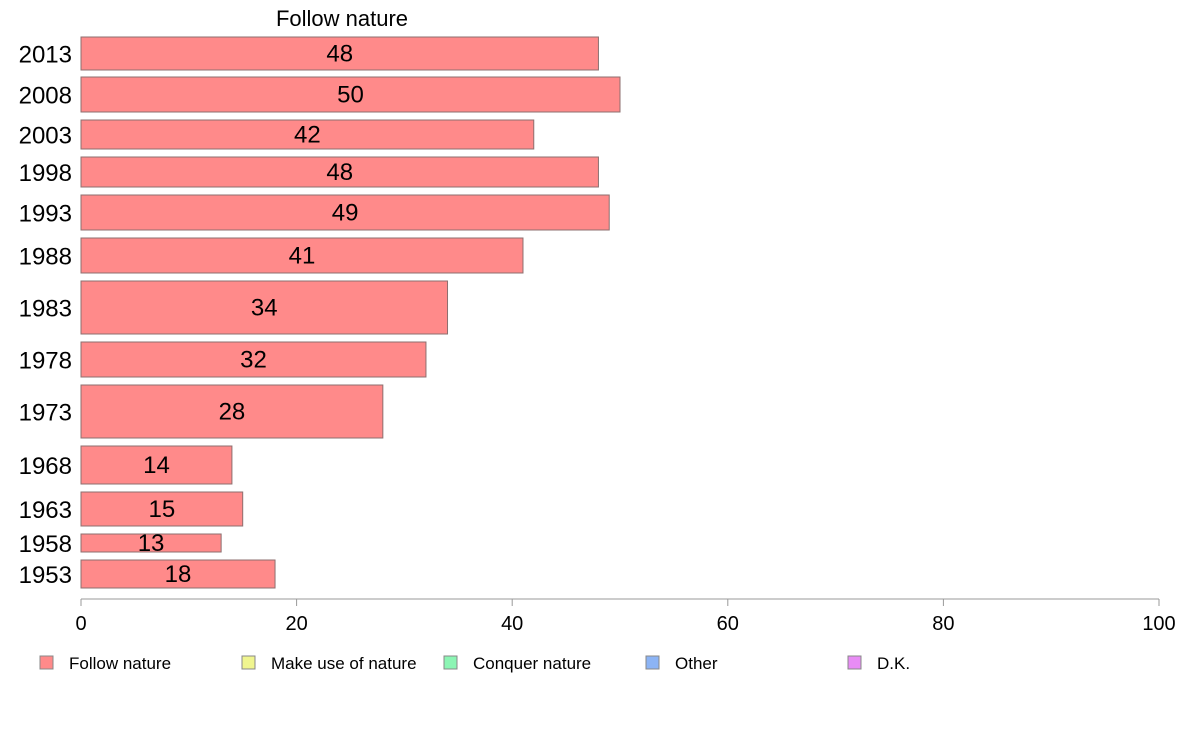 Image resolution: width=1188 pixels, height=741 pixels. What do you see at coordinates (943, 624) in the screenshot?
I see `x-tick-label: 80` at bounding box center [943, 624].